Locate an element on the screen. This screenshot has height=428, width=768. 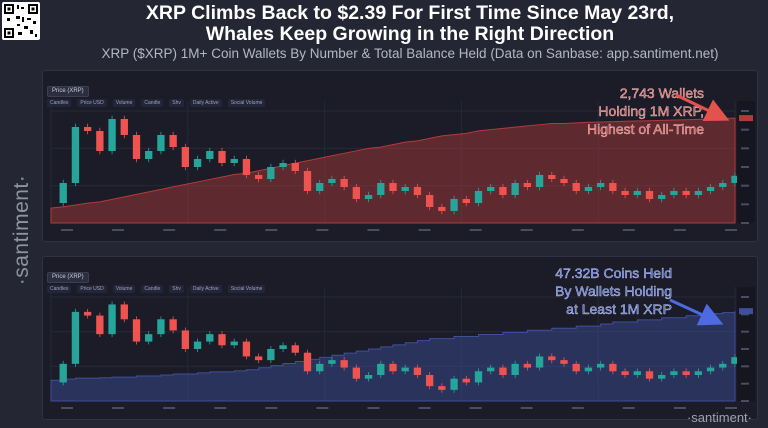
santiment-side-watermark: ·santiment· is located at coordinates (21, 230).